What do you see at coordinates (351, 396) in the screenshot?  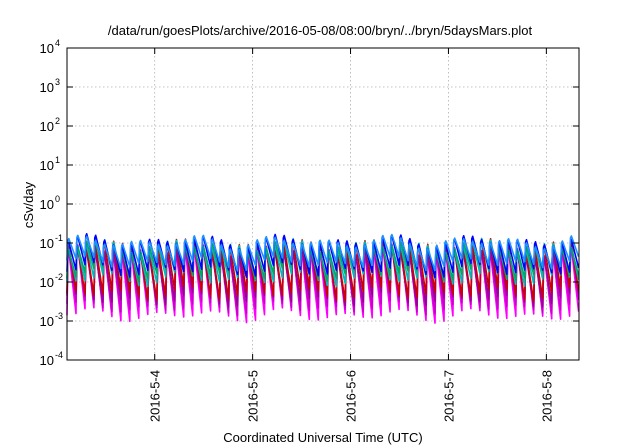 I see `x-tick-label: 2016-5-6` at bounding box center [351, 396].